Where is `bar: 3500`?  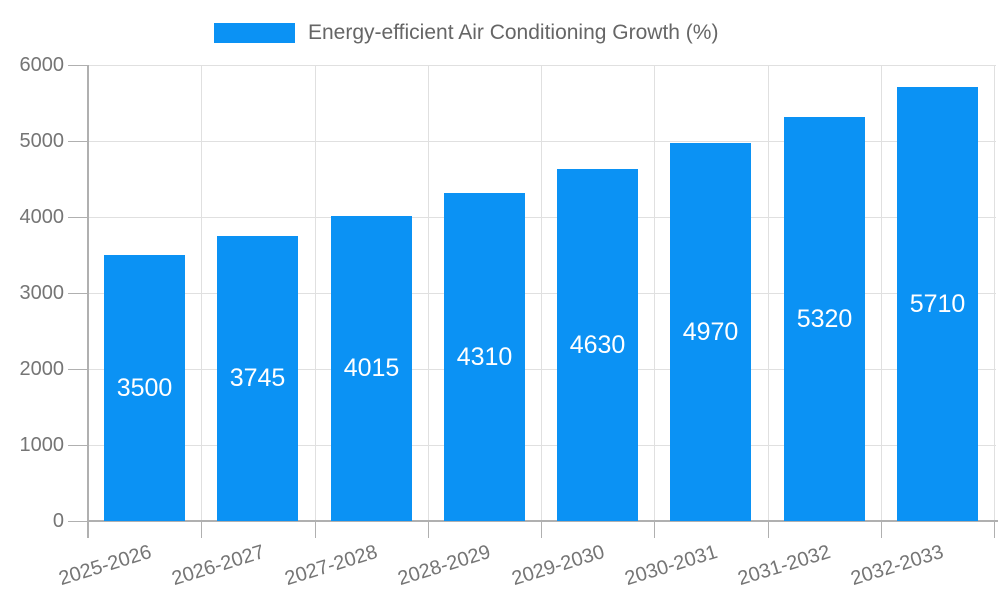
bar: 3500 is located at coordinates (144, 388).